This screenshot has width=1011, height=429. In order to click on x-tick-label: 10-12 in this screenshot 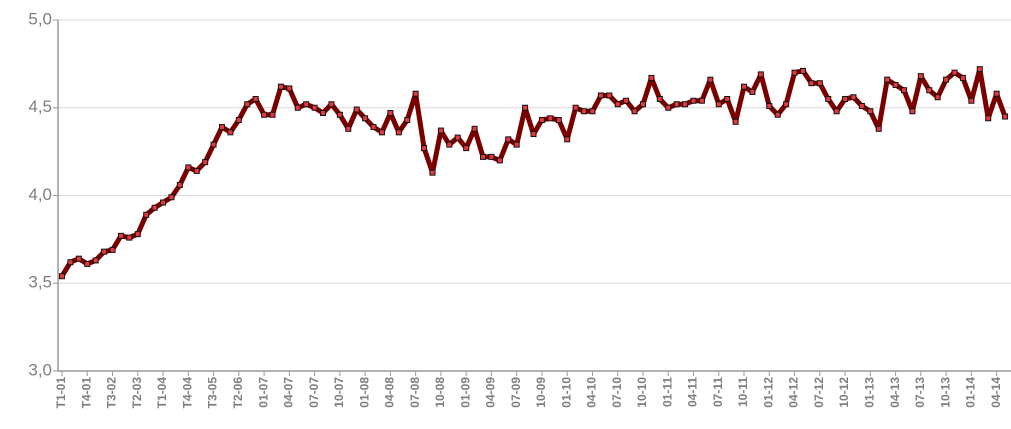, I will do `click(844, 392)`.